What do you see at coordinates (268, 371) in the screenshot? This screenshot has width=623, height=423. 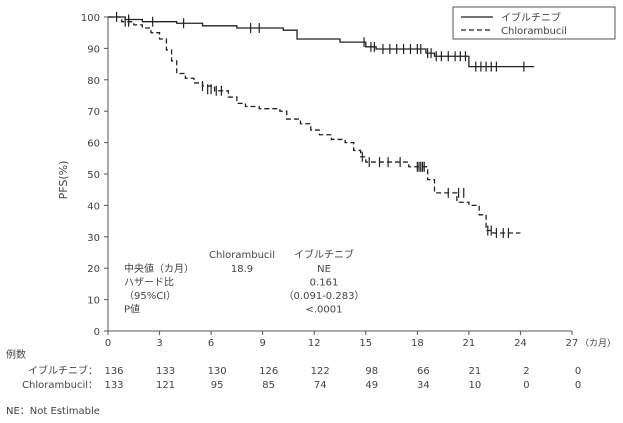 I see `risk-value: 126` at bounding box center [268, 371].